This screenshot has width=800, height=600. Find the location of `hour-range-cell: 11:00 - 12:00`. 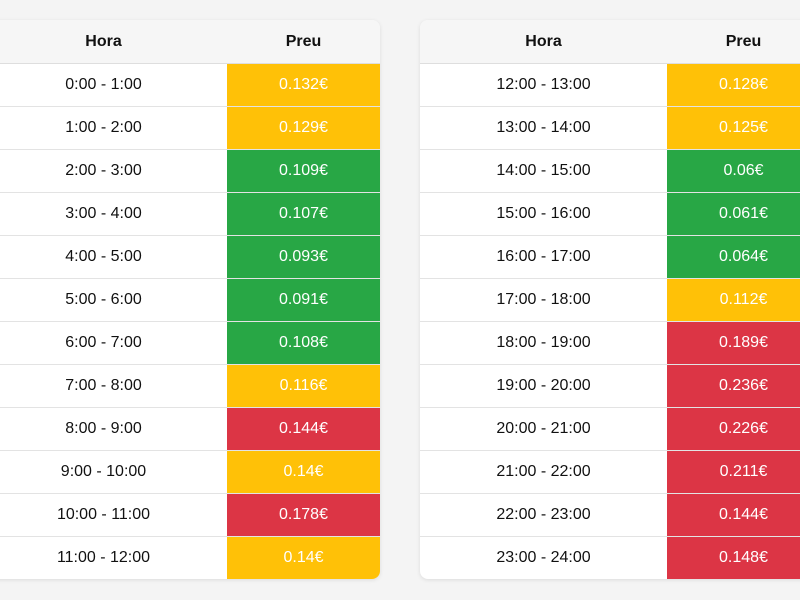

hour-range-cell: 11:00 - 12:00 is located at coordinates (103, 557).